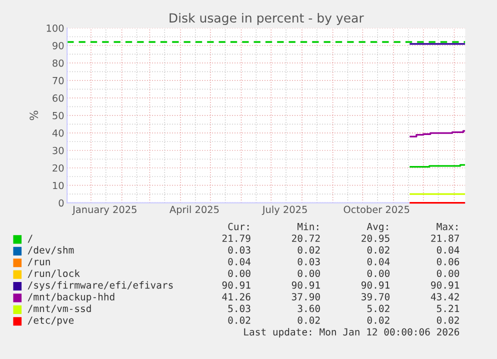 The image size is (497, 359). Describe the element at coordinates (306, 296) in the screenshot. I see `text: 37.90` at that location.